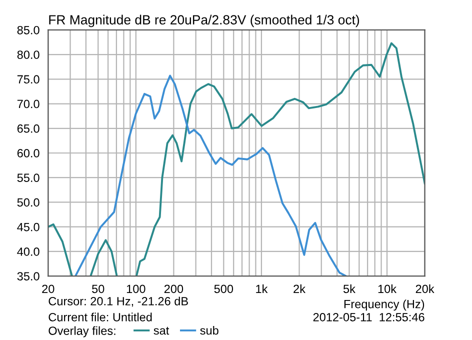  I want to click on text: Cursor: 20.1 Hz, -21.26 dB, so click(118, 301).